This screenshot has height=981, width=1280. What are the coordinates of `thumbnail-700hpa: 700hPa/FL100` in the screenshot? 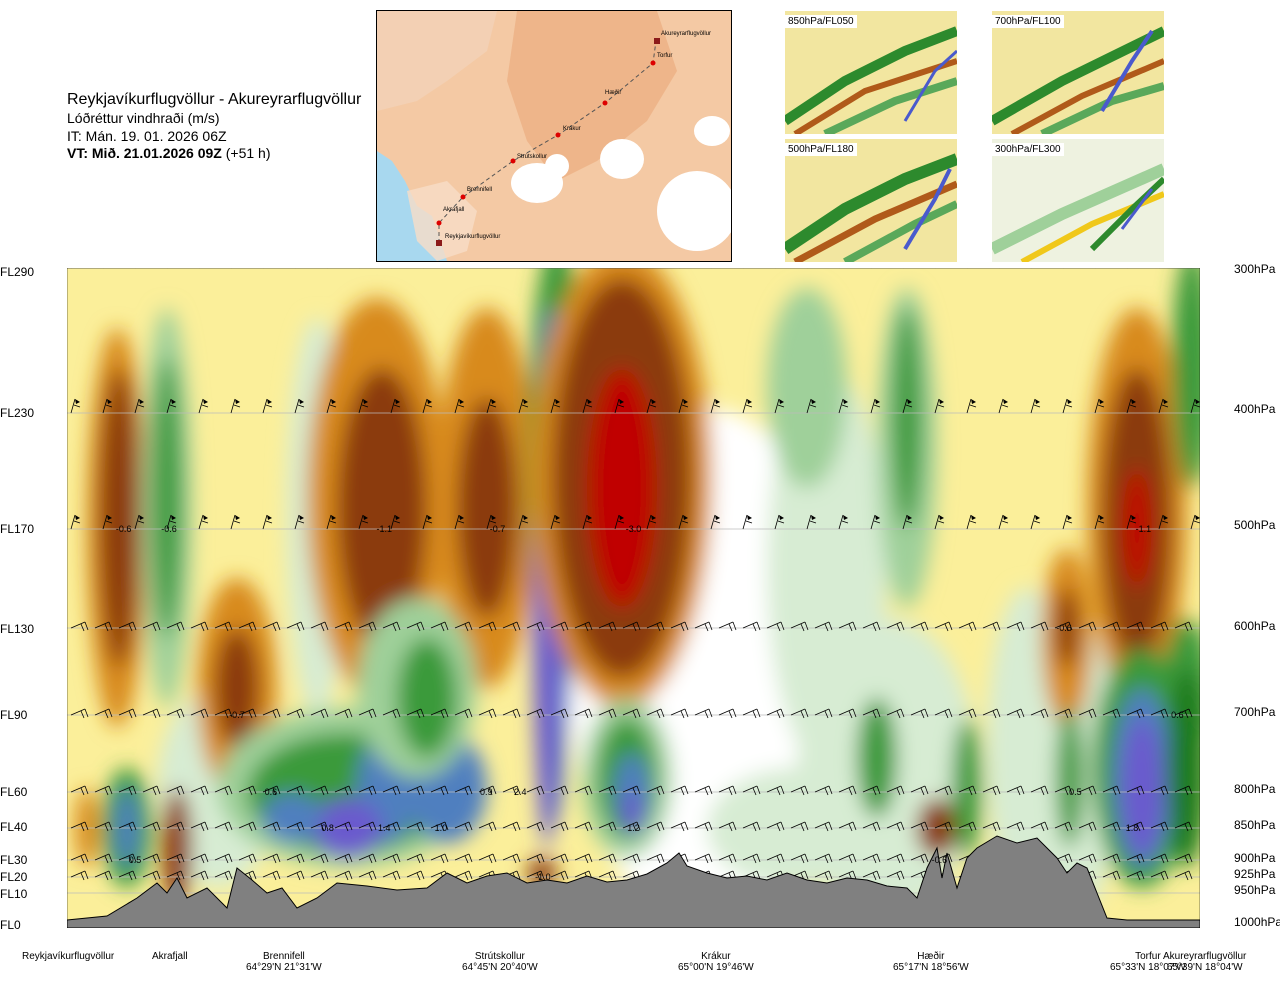 It's located at (1078, 72).